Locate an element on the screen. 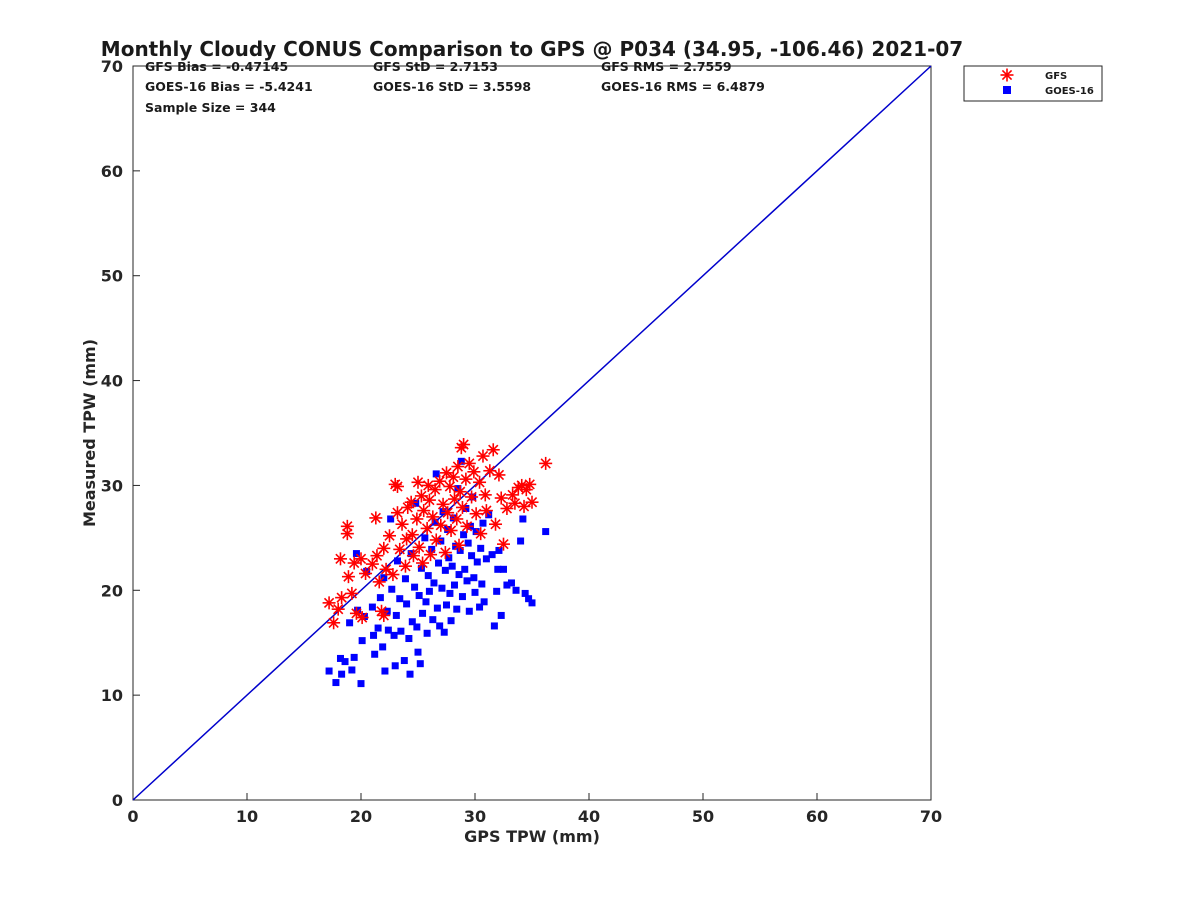  x-tick-label: 70 is located at coordinates (931, 816).